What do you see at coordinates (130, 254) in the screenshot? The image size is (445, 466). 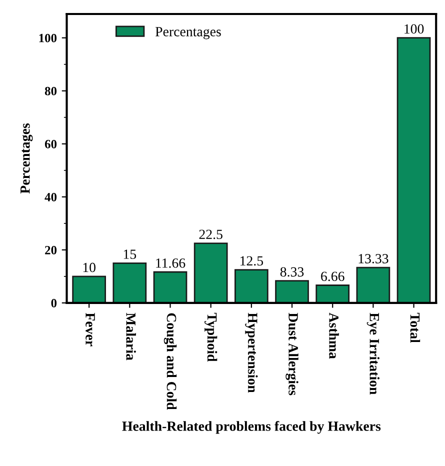 I see `data-label: 15` at bounding box center [130, 254].